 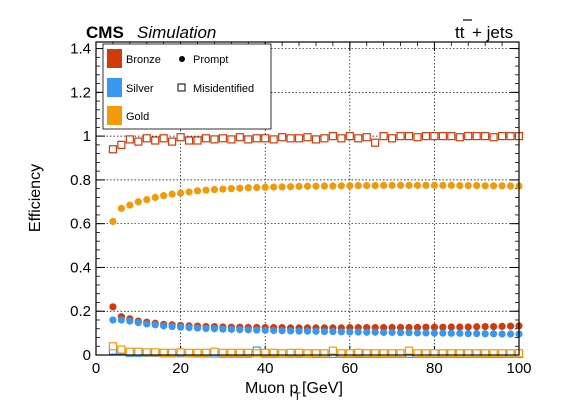 I want to click on legend-box, so click(x=187, y=86).